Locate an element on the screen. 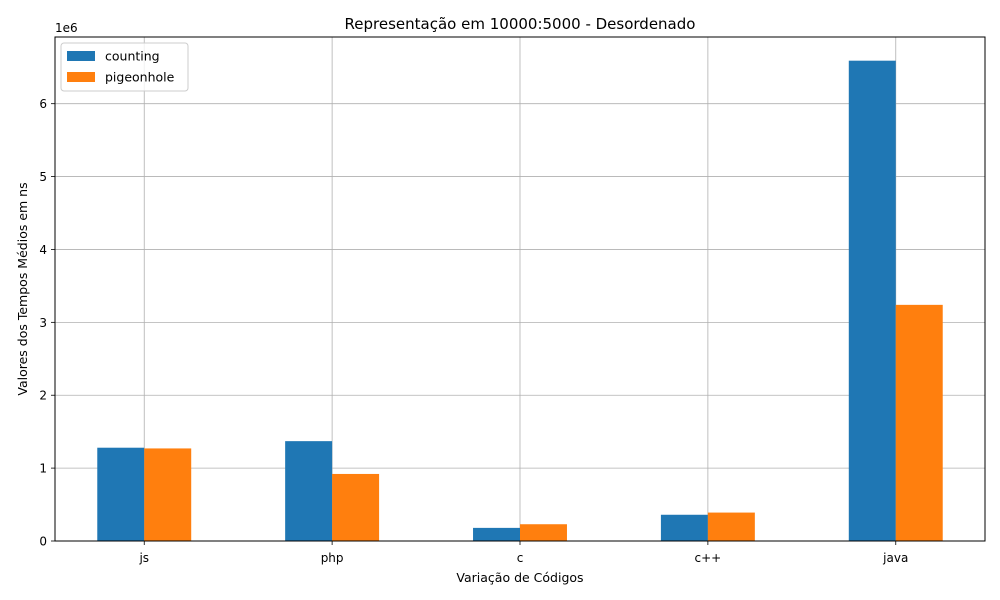 This screenshot has height=600, width=1000. y-tick-label: 6 is located at coordinates (43, 104).